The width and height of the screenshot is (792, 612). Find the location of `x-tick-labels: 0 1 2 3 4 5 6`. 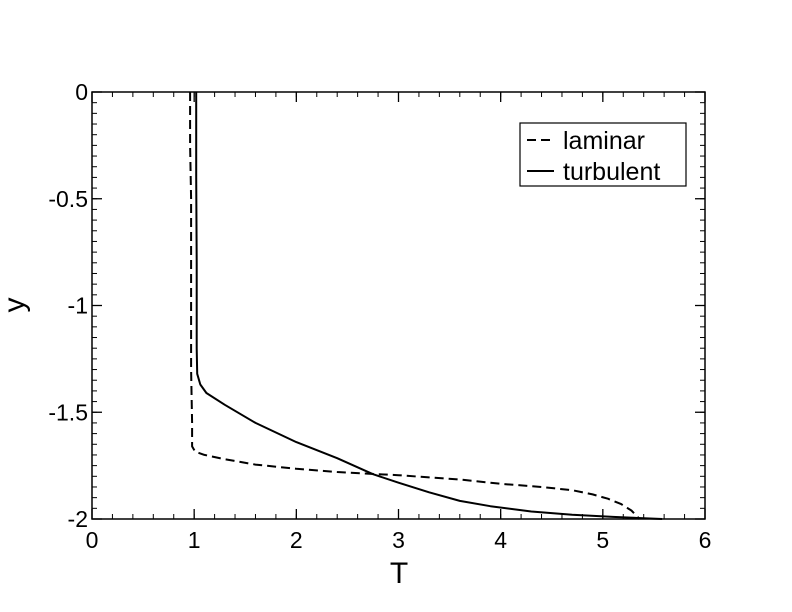

x-tick-labels: 0 1 2 3 4 5 6 is located at coordinates (399, 540).